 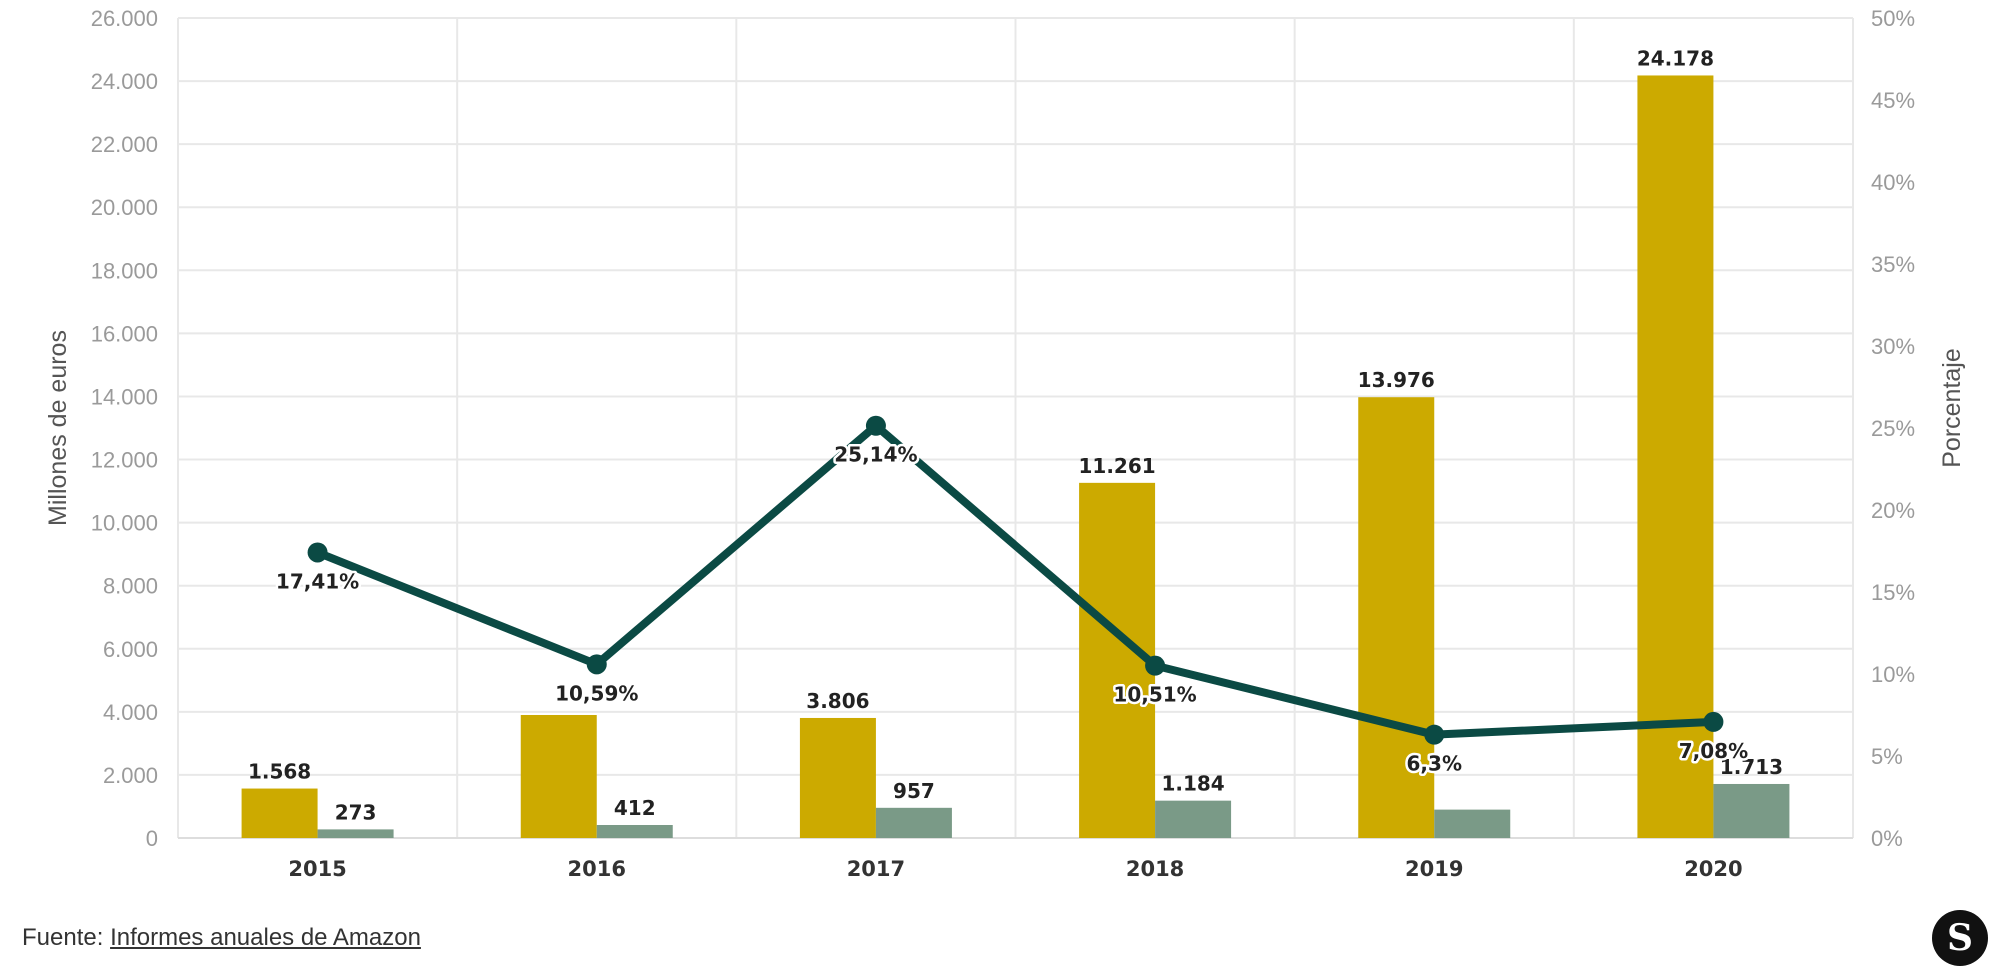 What do you see at coordinates (317, 581) in the screenshot?
I see `percent-label: 17,41%` at bounding box center [317, 581].